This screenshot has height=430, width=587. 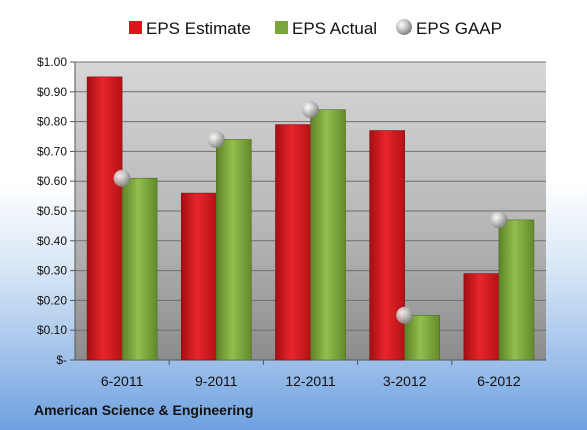 I want to click on legend-label-actual: EPS Actual, so click(x=334, y=28).